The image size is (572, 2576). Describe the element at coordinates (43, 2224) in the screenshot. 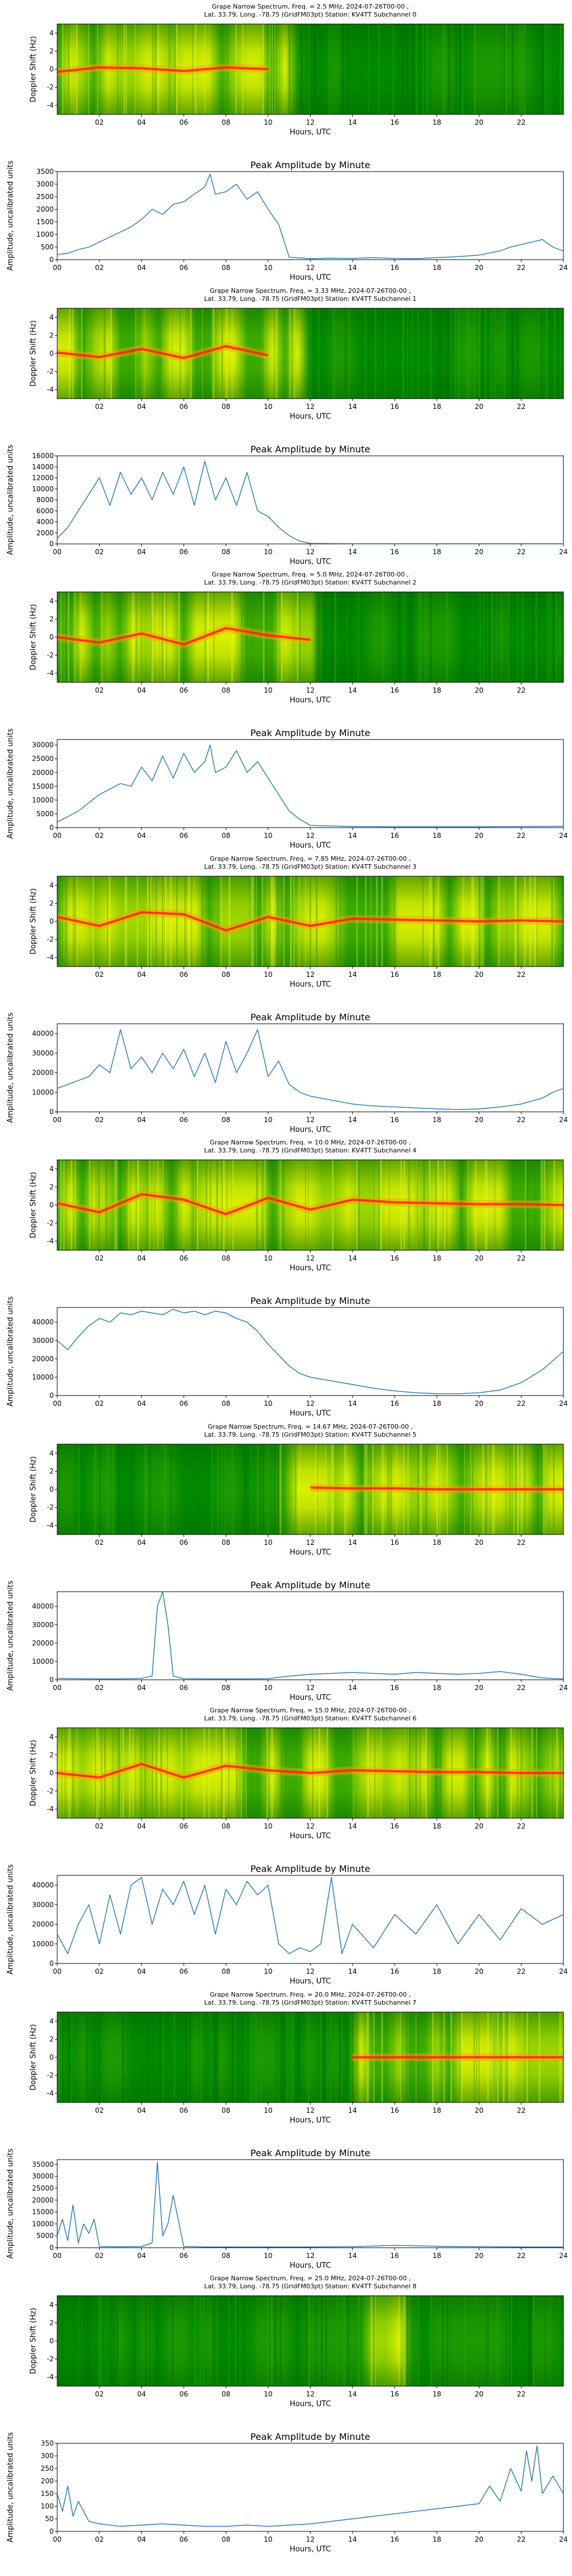

I see `y-tick-label: 10000` at that location.